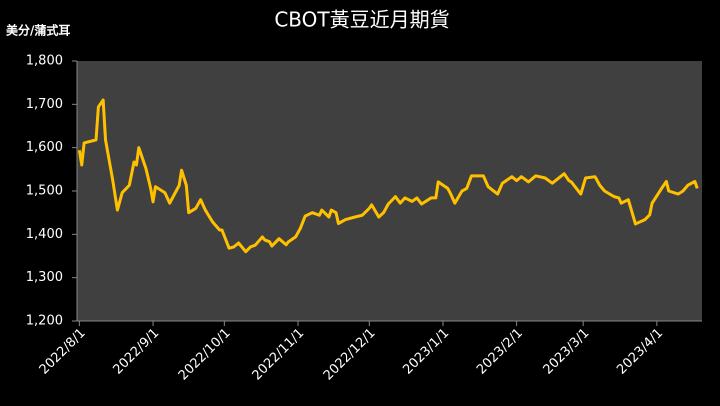 Image resolution: width=720 pixels, height=406 pixels. I want to click on y-tick-label: 1,800, so click(44, 61).